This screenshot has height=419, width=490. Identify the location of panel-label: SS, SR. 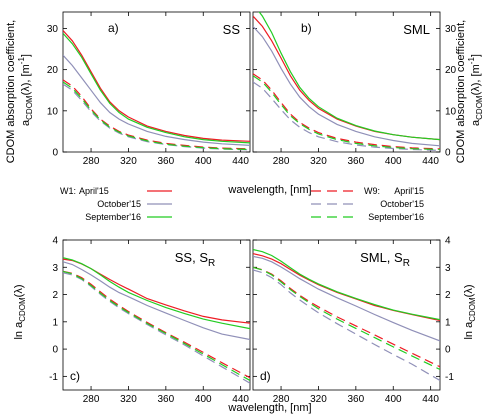
(195, 259).